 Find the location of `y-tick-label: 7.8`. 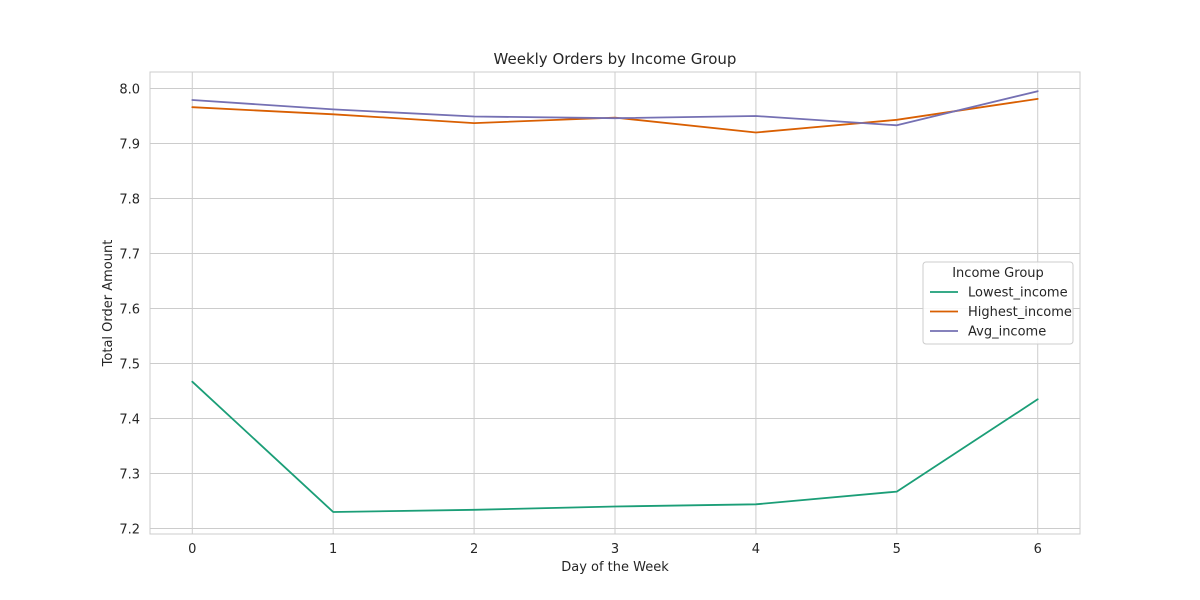

y-tick-label: 7.8 is located at coordinates (129, 200).